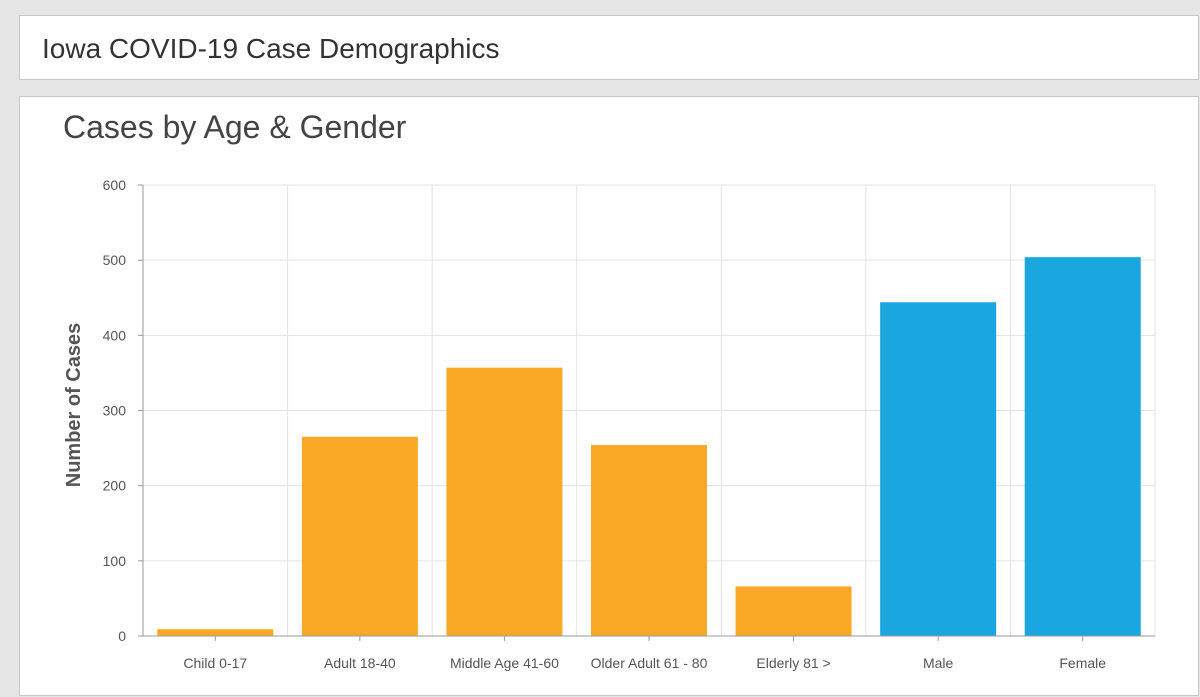 The image size is (1200, 697). What do you see at coordinates (504, 663) in the screenshot?
I see `x-tick-label: Middle Age 41-60` at bounding box center [504, 663].